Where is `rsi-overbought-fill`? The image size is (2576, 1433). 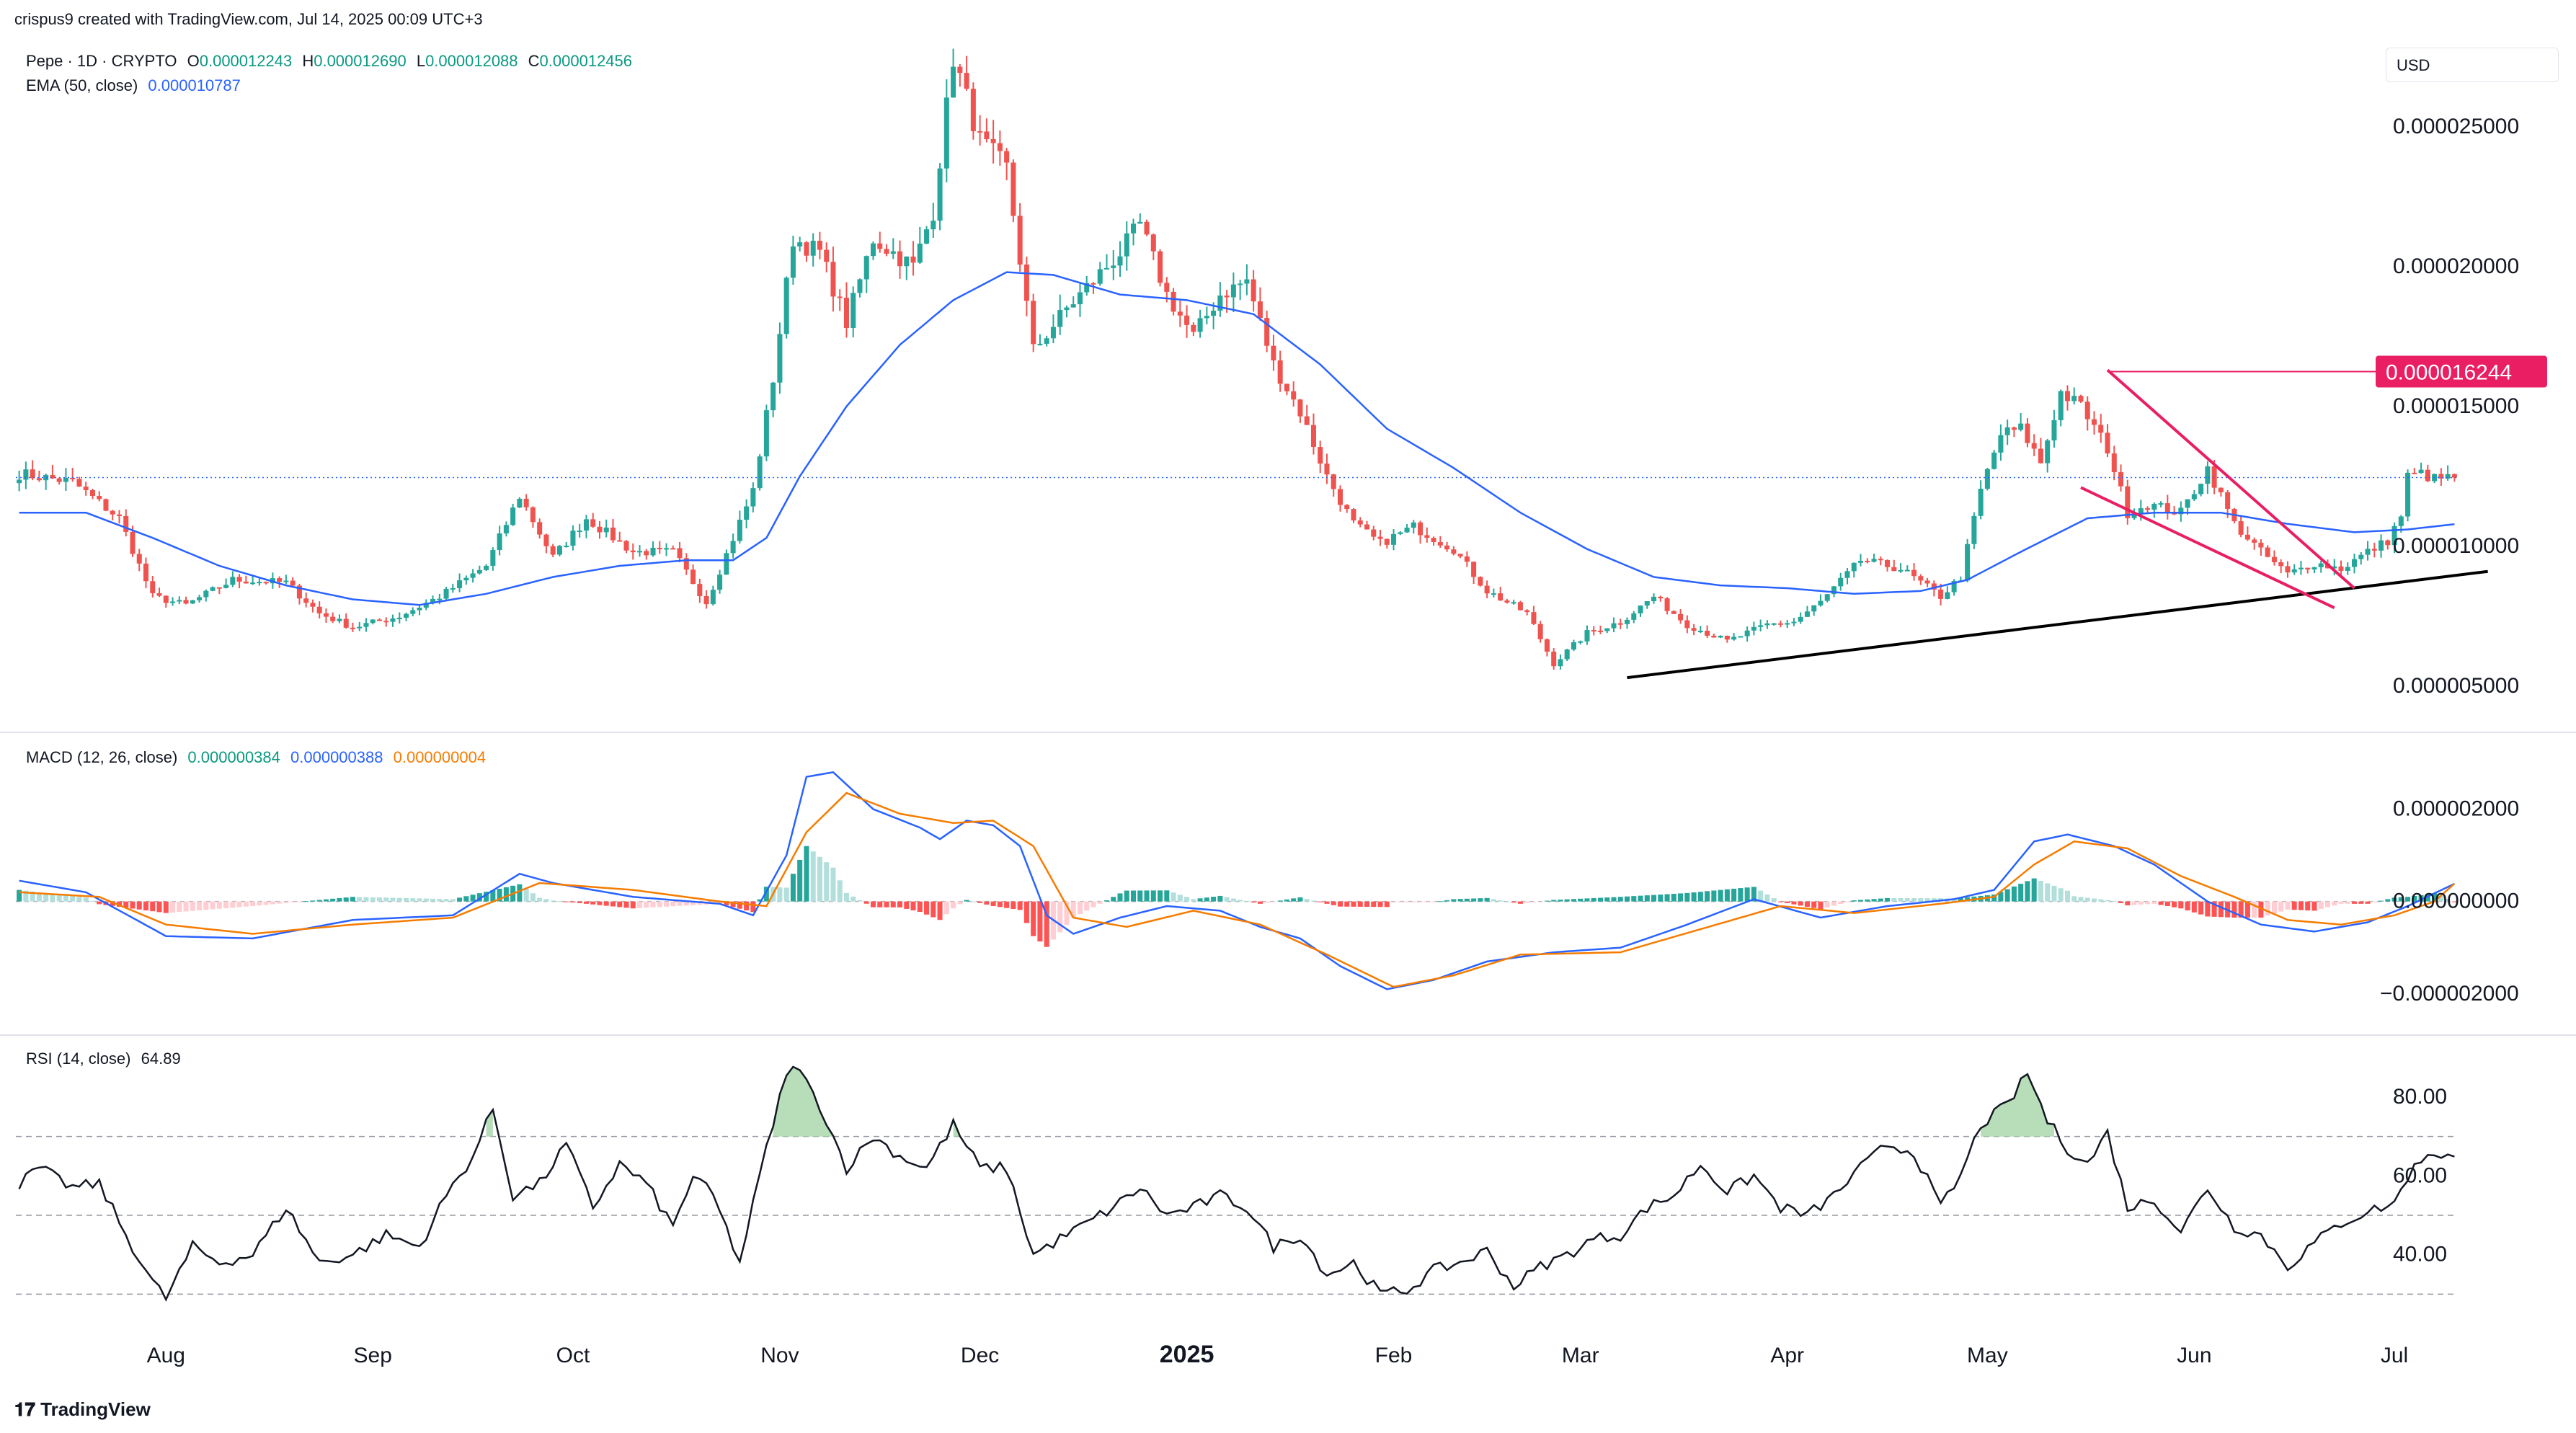
rsi-overbought-fill is located at coordinates (489, 1123).